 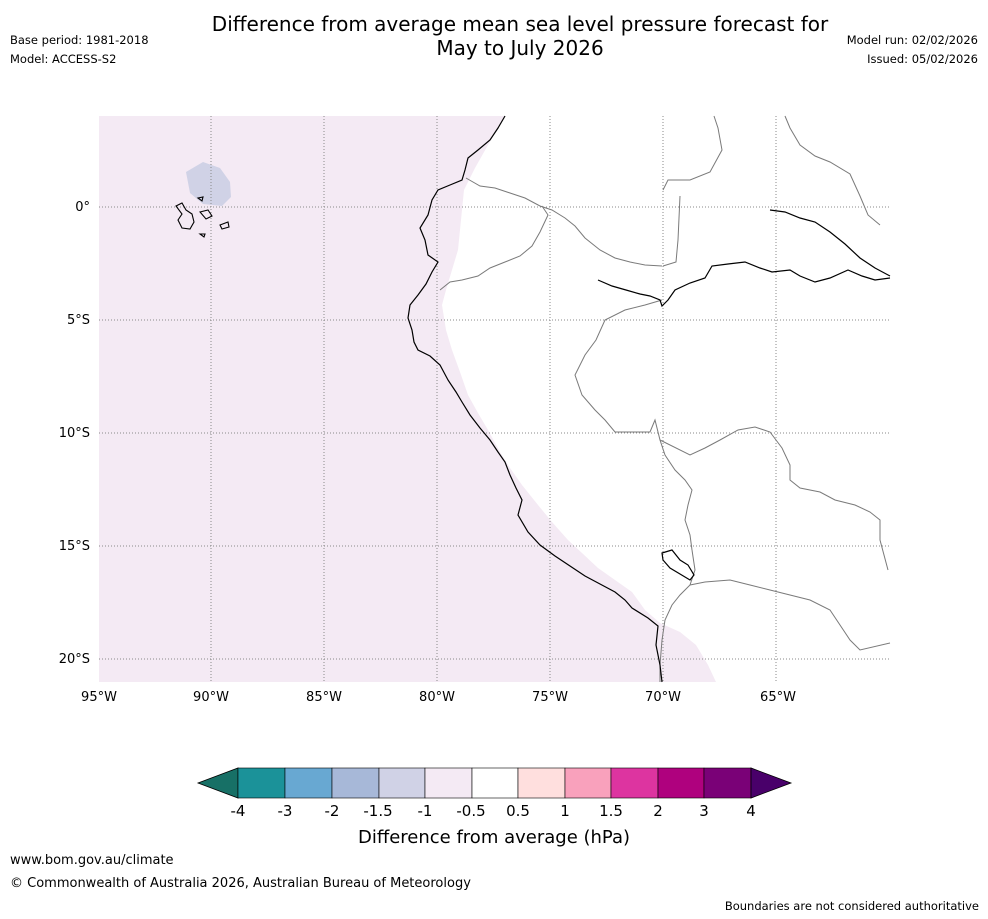 I want to click on lon-label-80w: 80°W, so click(x=437, y=697).